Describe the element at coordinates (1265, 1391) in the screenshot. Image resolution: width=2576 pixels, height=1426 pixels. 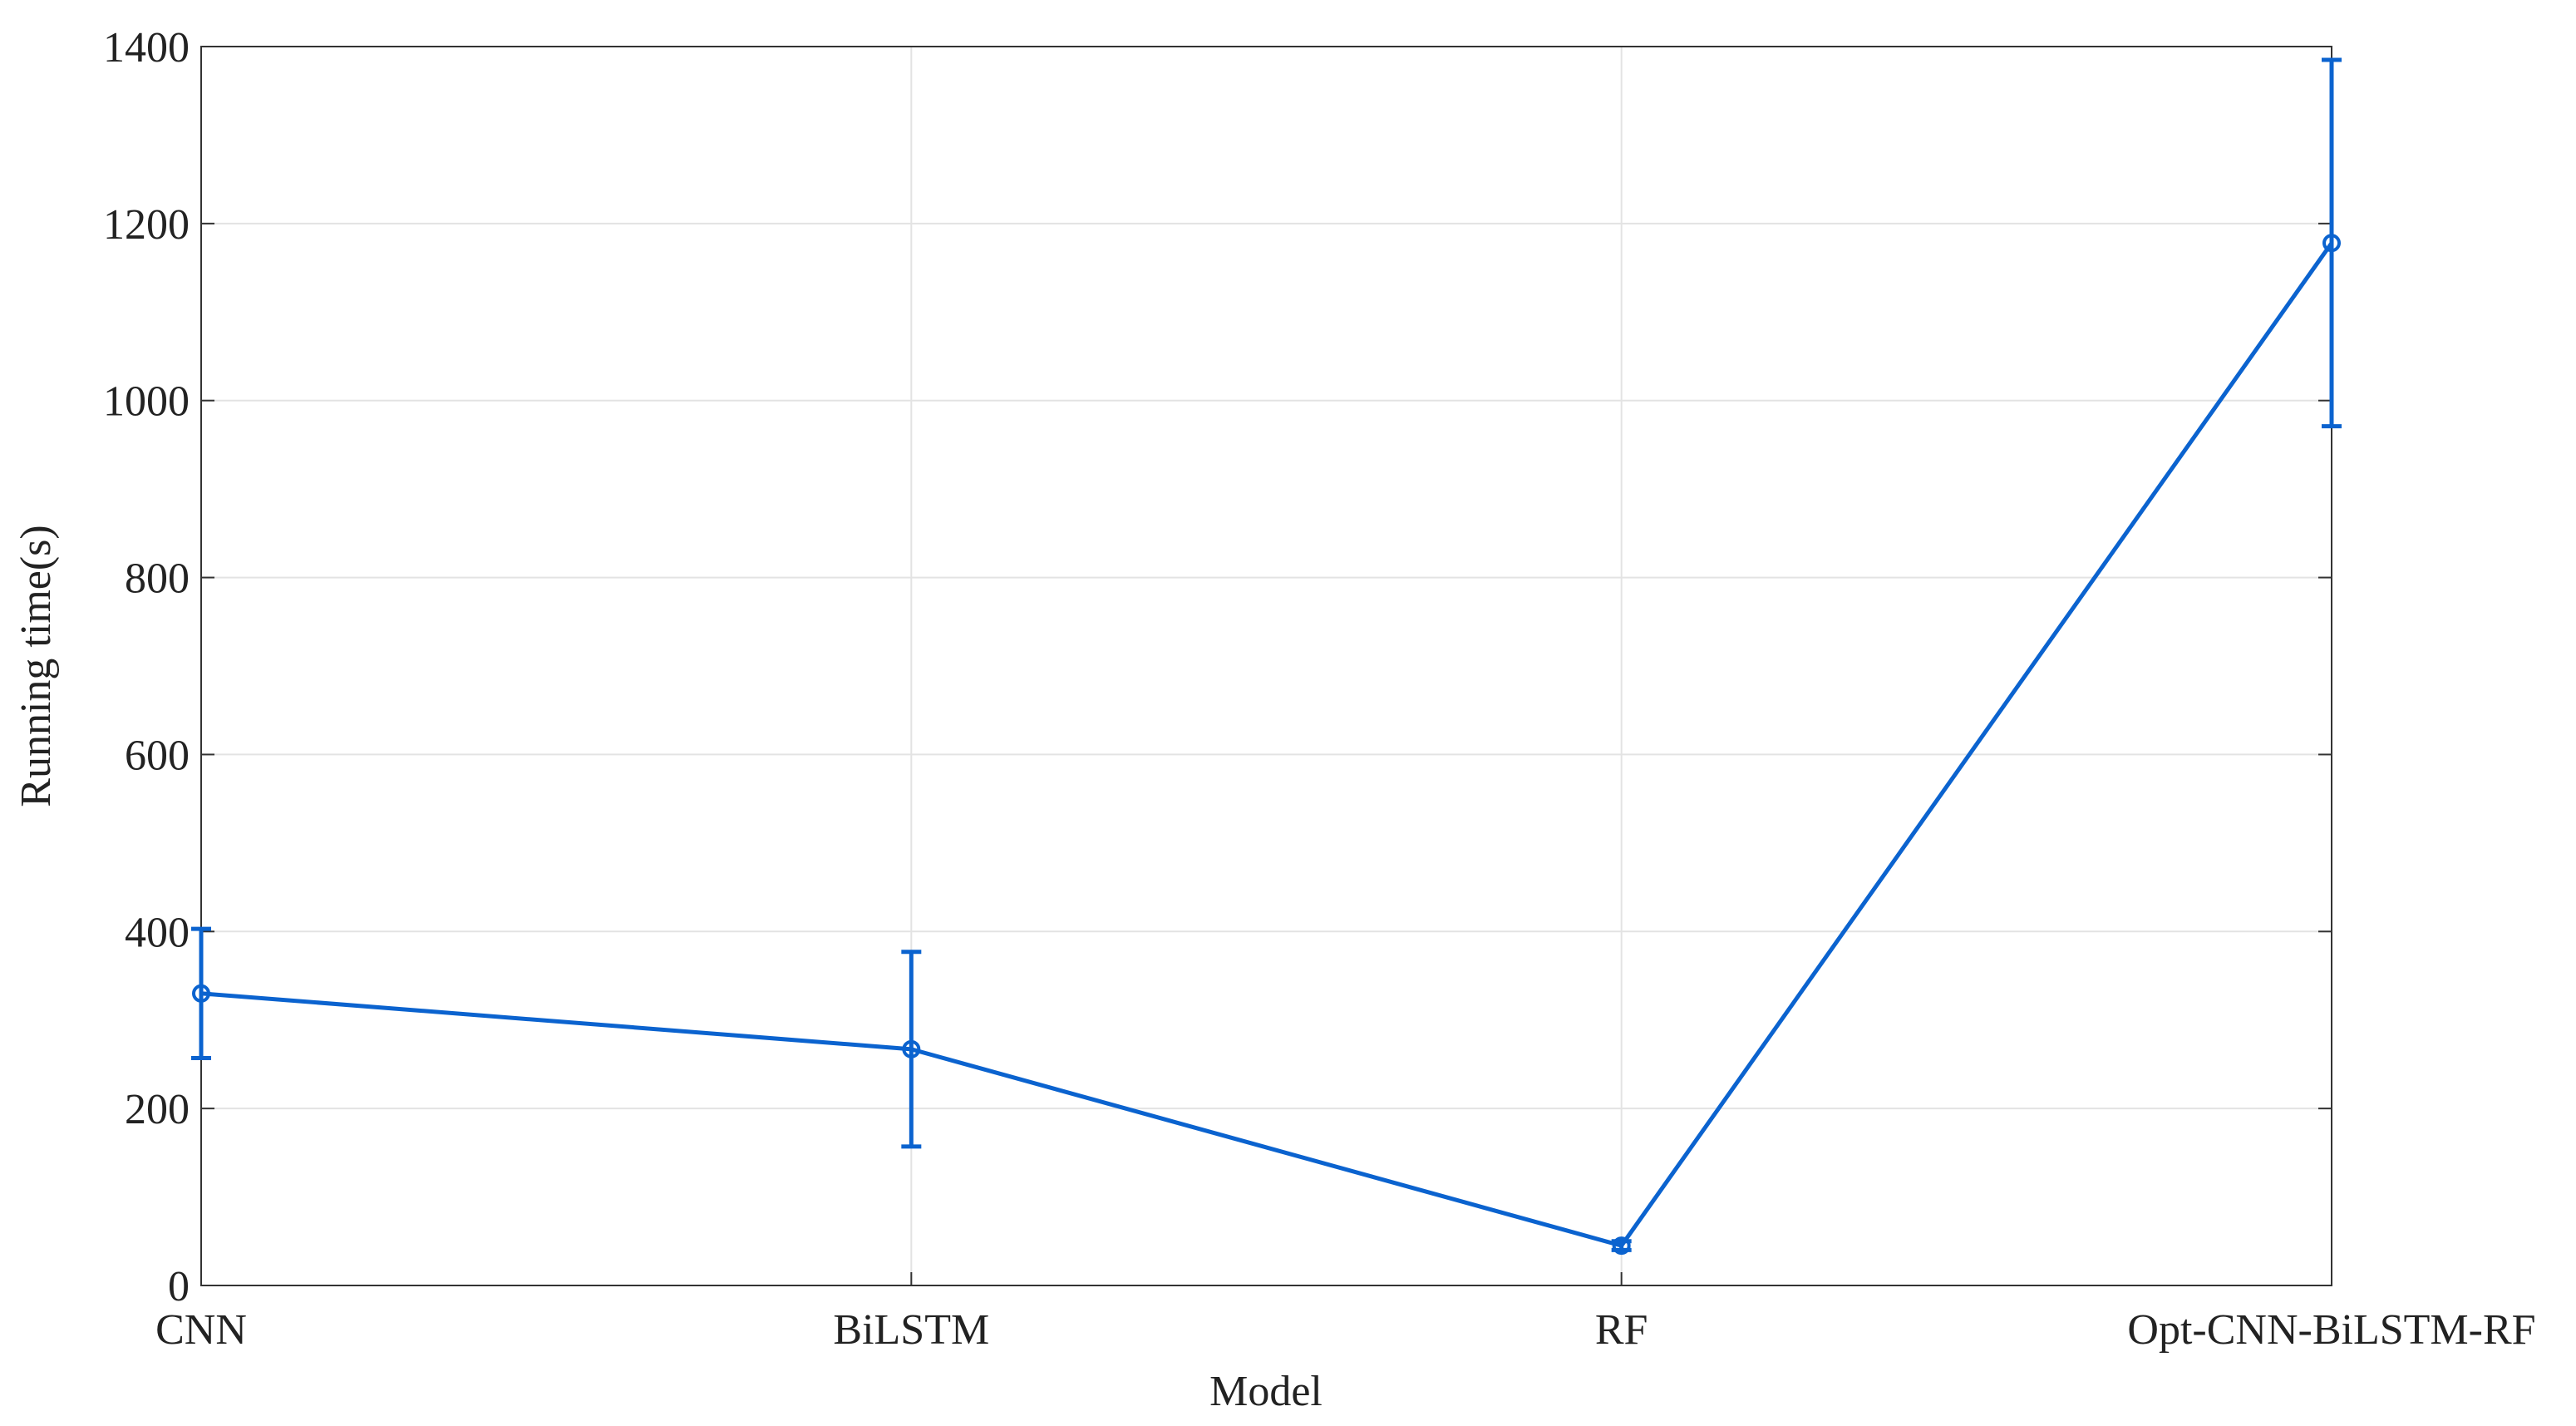
I see `x-axis-label: Model` at that location.